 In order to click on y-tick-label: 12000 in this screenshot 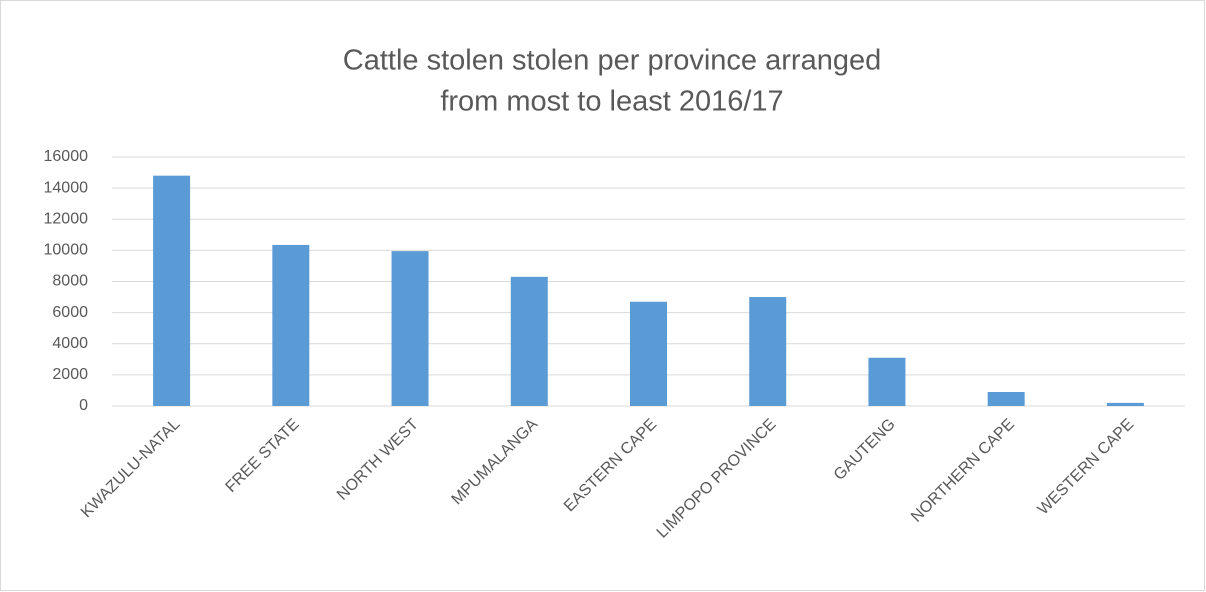, I will do `click(66, 218)`.